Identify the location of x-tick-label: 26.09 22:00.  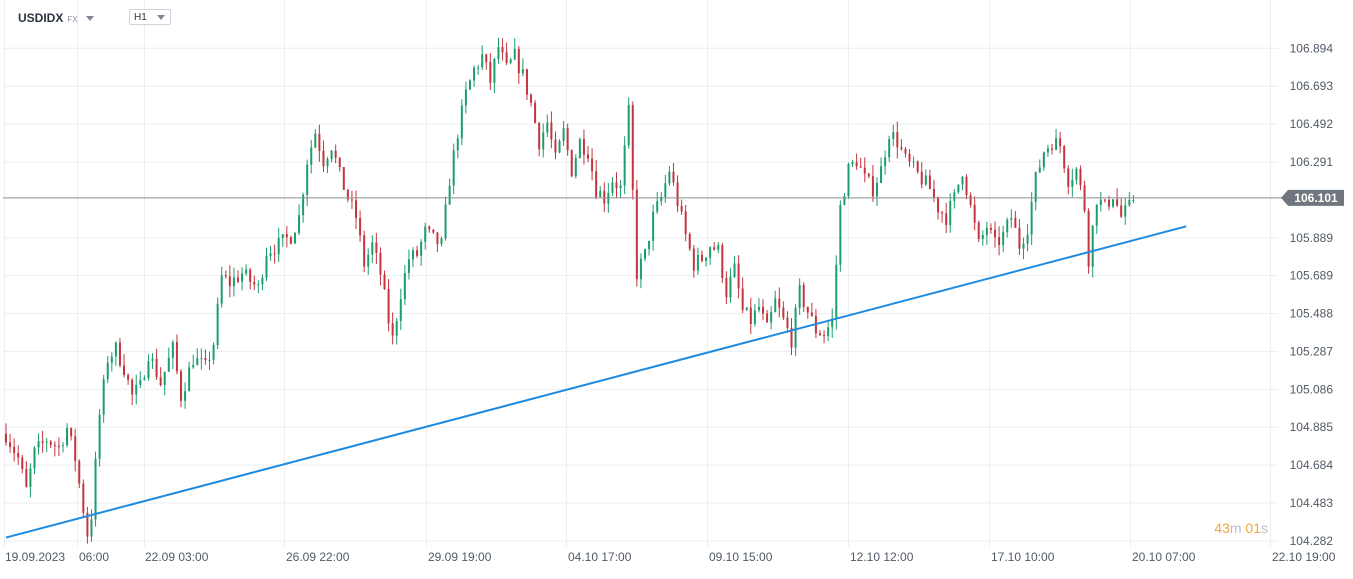
(318, 557).